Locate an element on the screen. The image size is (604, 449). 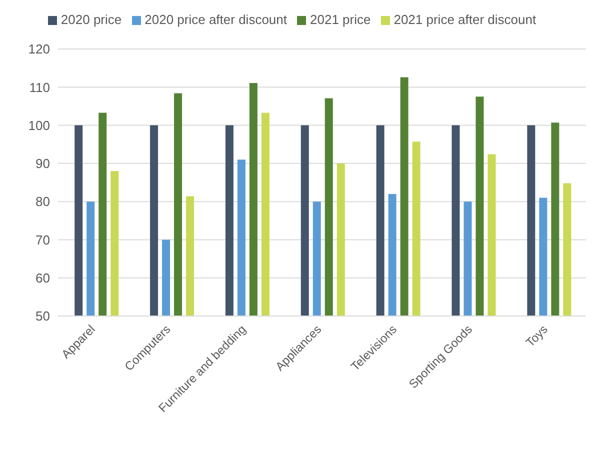
legend-label: 2021 price is located at coordinates (340, 19).